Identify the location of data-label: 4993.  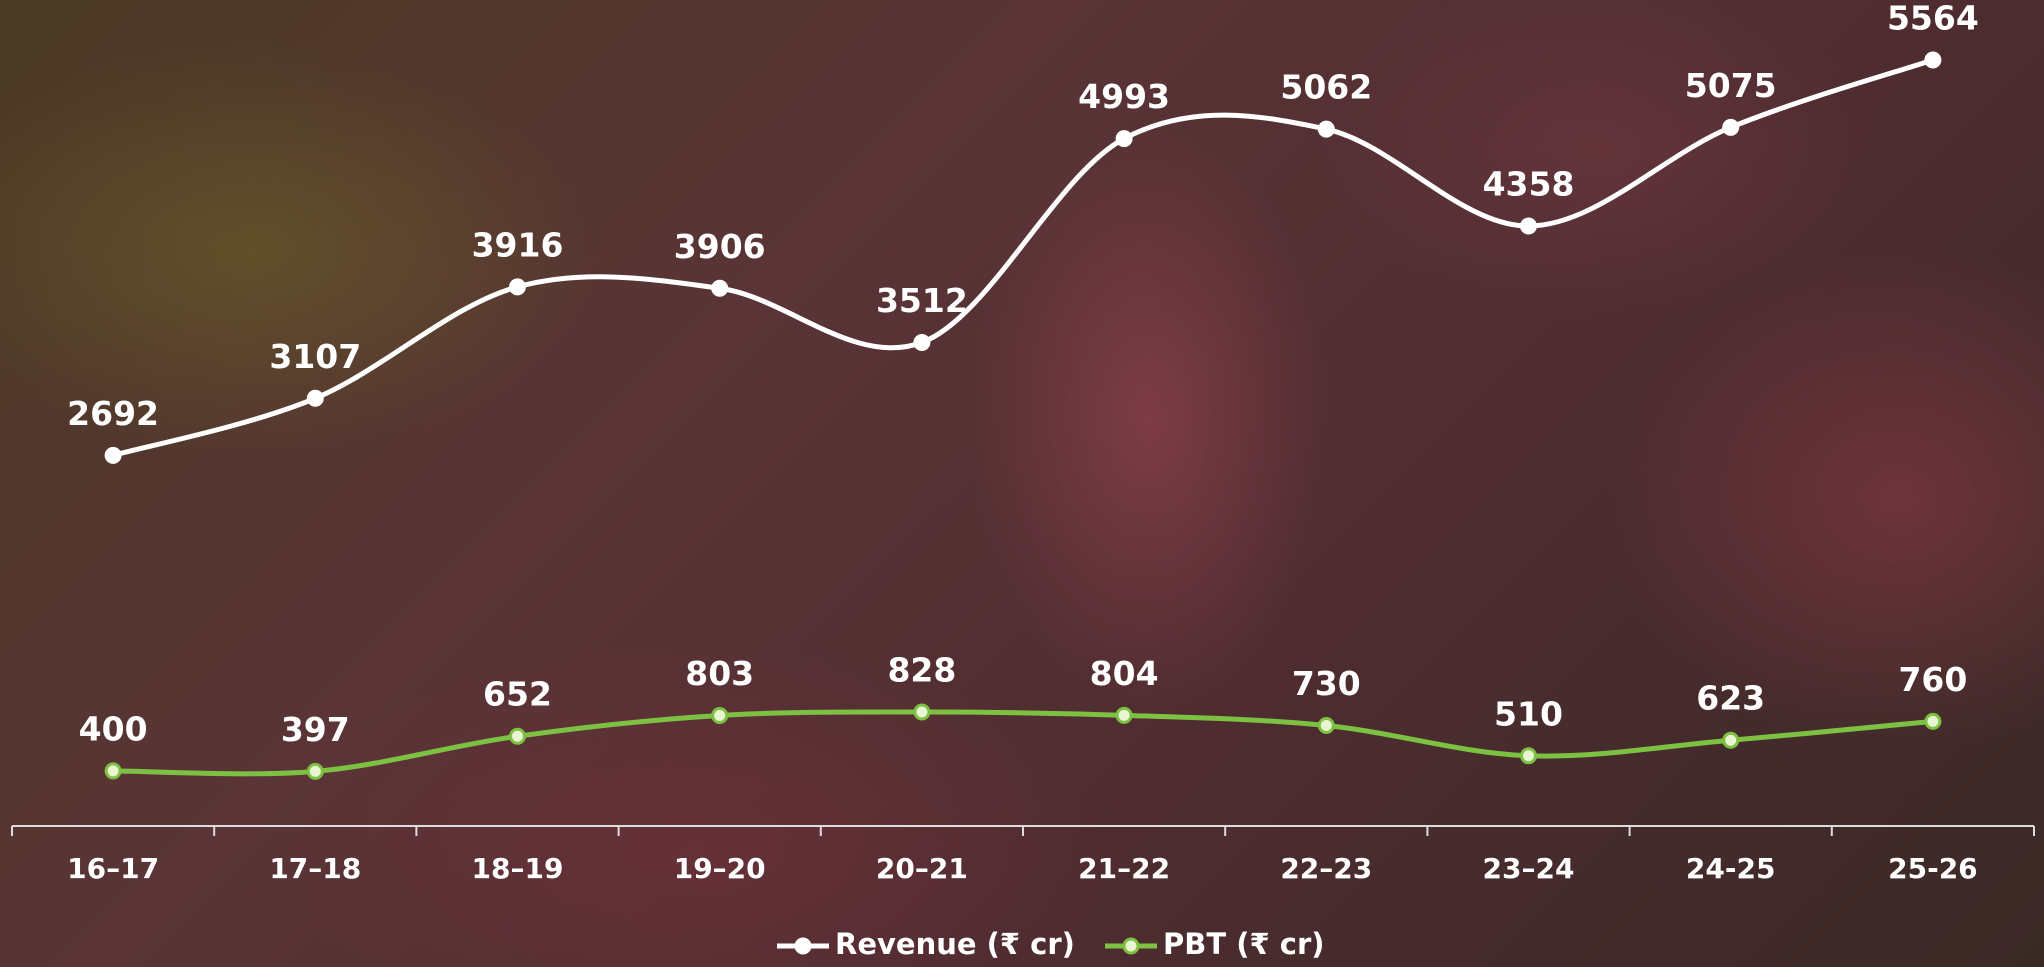
(1124, 96).